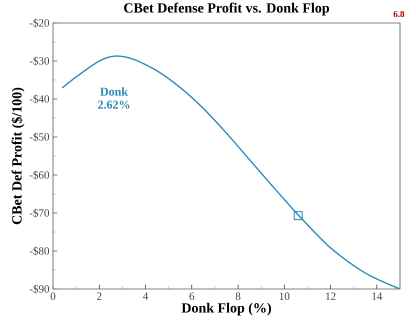 The width and height of the screenshot is (416, 334). What do you see at coordinates (145, 296) in the screenshot?
I see `x-tick-label: 4` at bounding box center [145, 296].